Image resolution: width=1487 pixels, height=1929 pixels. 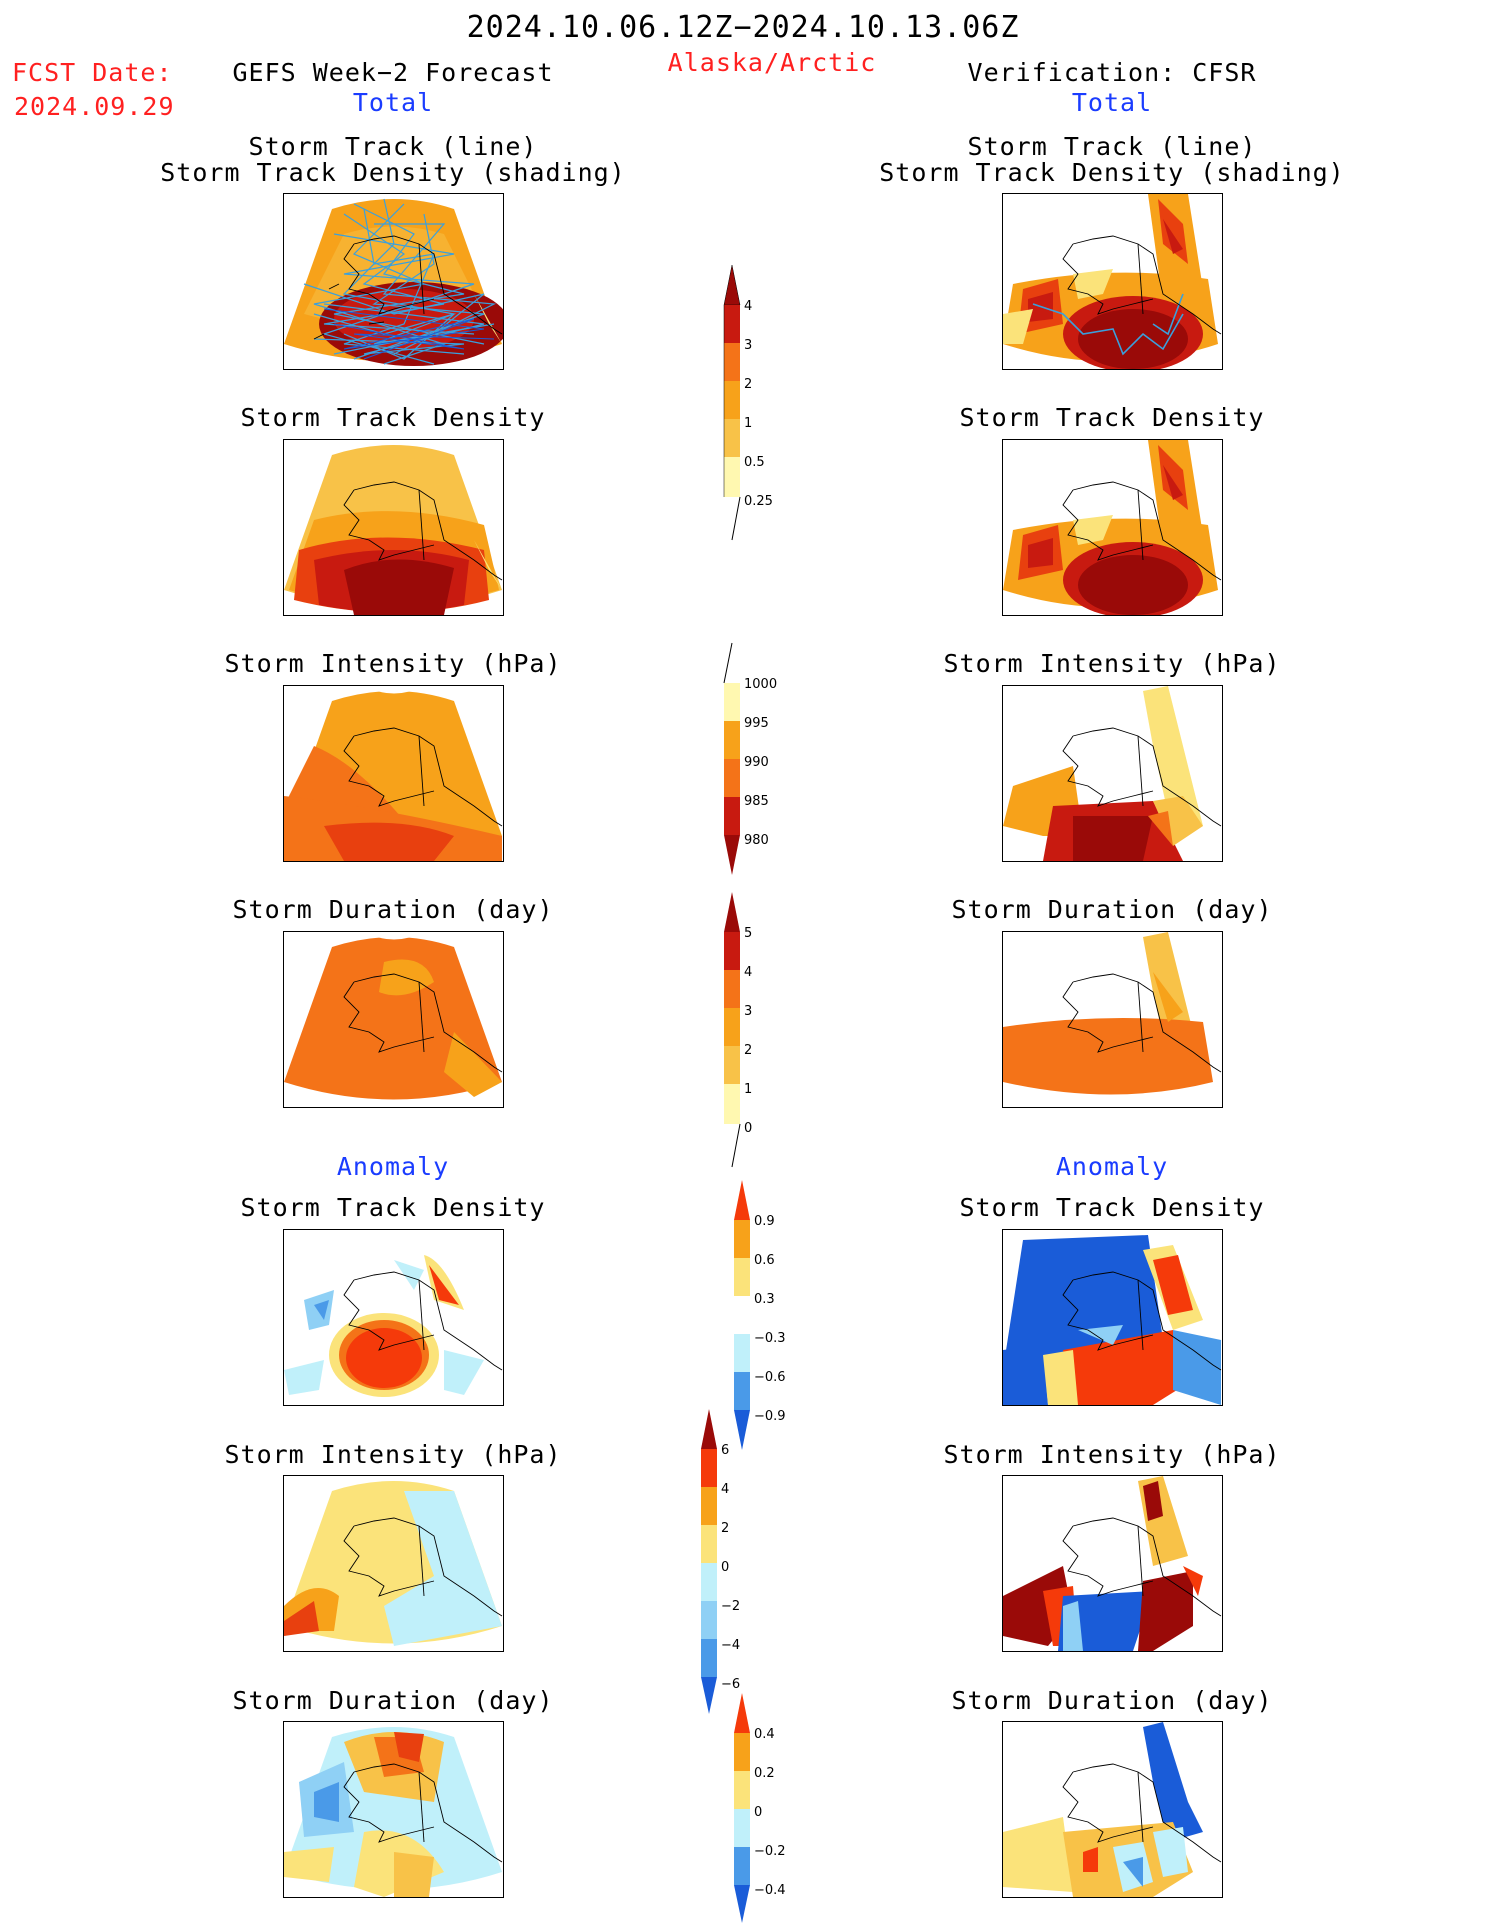 I want to click on cbar-ti-4: 980, so click(x=756, y=840).